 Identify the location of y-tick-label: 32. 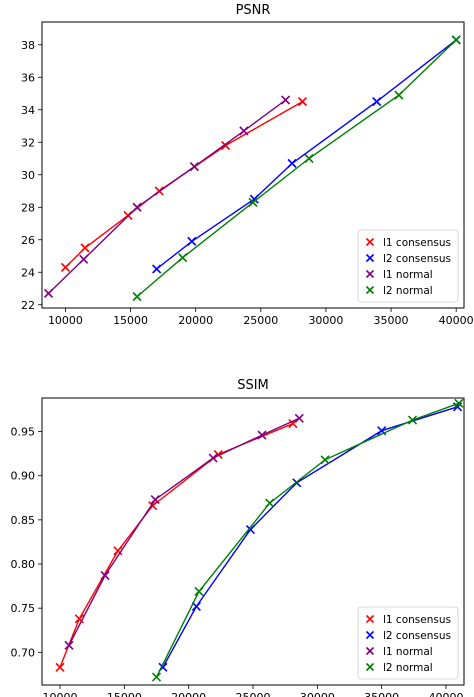
(28, 142).